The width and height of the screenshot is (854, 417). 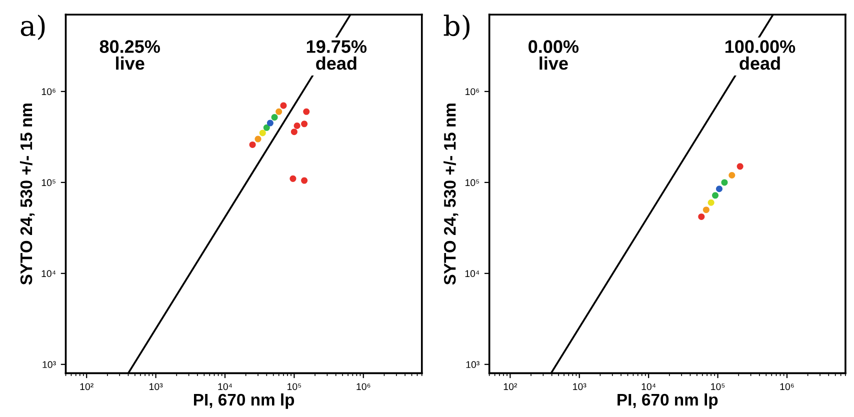 What do you see at coordinates (32, 27) in the screenshot?
I see `chart-title: a)` at bounding box center [32, 27].